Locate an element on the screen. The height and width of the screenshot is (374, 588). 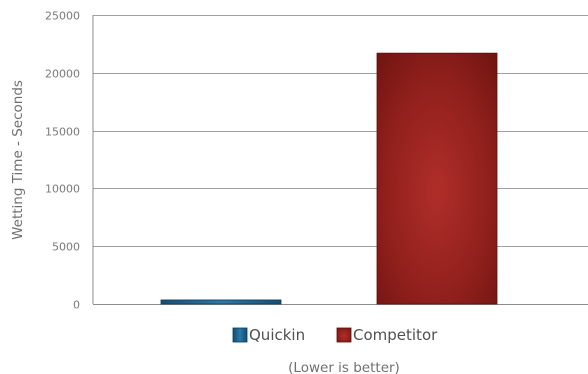
y-axis-ticks: 0 5000 10000 15000 20000 25000 is located at coordinates (62, 161).